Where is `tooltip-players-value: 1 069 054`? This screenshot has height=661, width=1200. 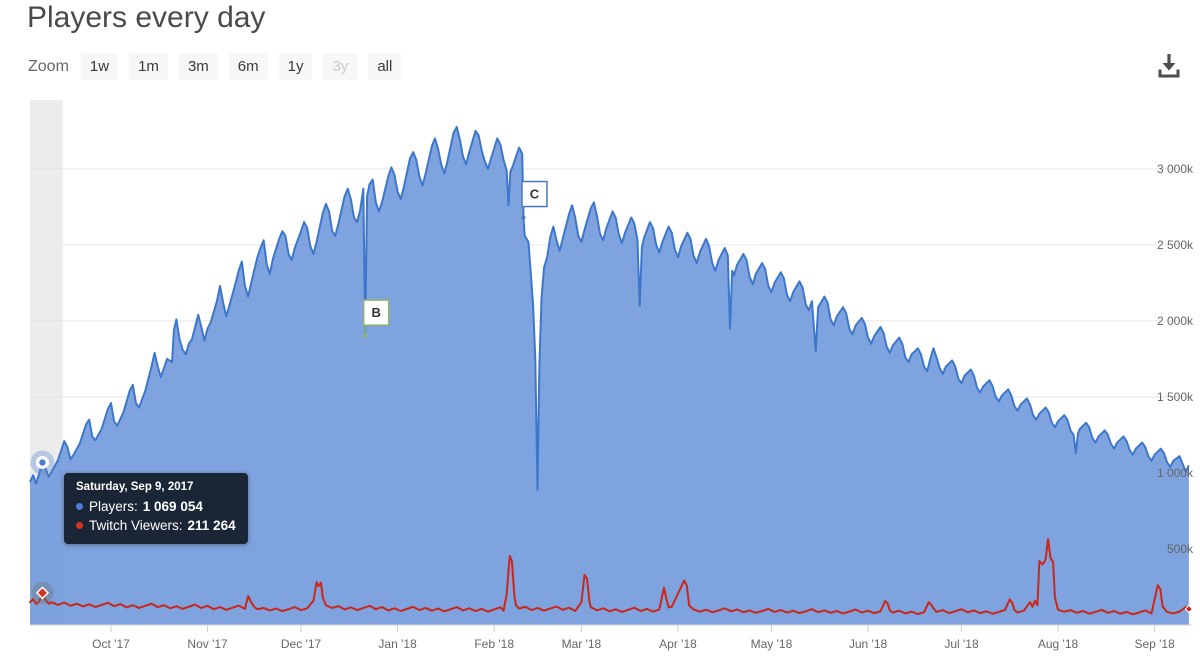
tooltip-players-value: 1 069 054 is located at coordinates (172, 506).